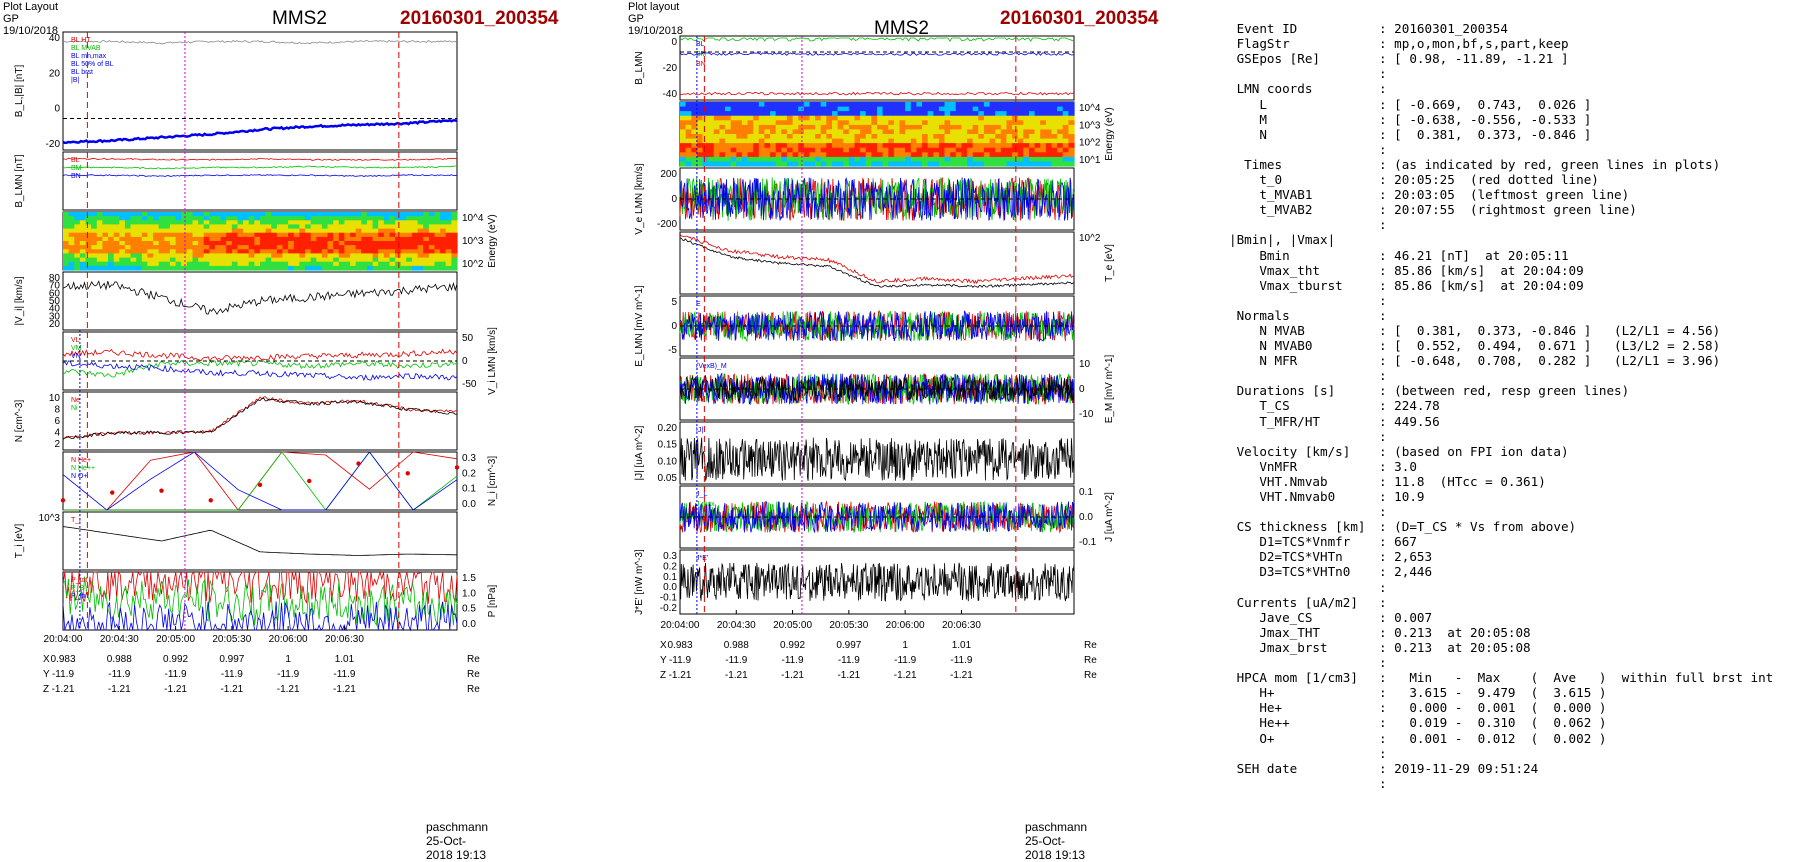  Describe the element at coordinates (1474, 451) in the screenshot. I see `info-value: : (based on FPI ion data)` at that location.